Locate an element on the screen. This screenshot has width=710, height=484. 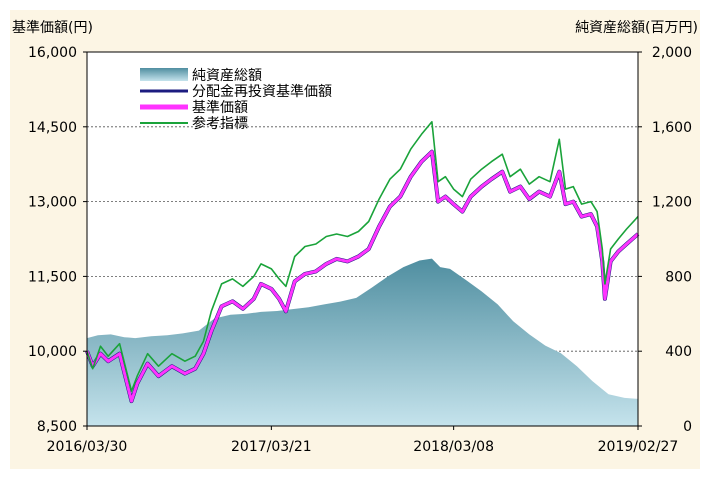
legend: 純資産総額 分配金再投資基準価額 基準価額 参考指標 is located at coordinates (236, 100).